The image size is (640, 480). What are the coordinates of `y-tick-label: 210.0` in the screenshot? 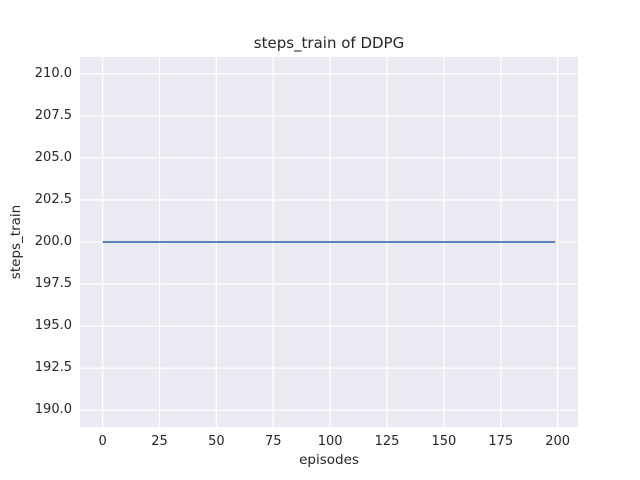 It's located at (53, 73).